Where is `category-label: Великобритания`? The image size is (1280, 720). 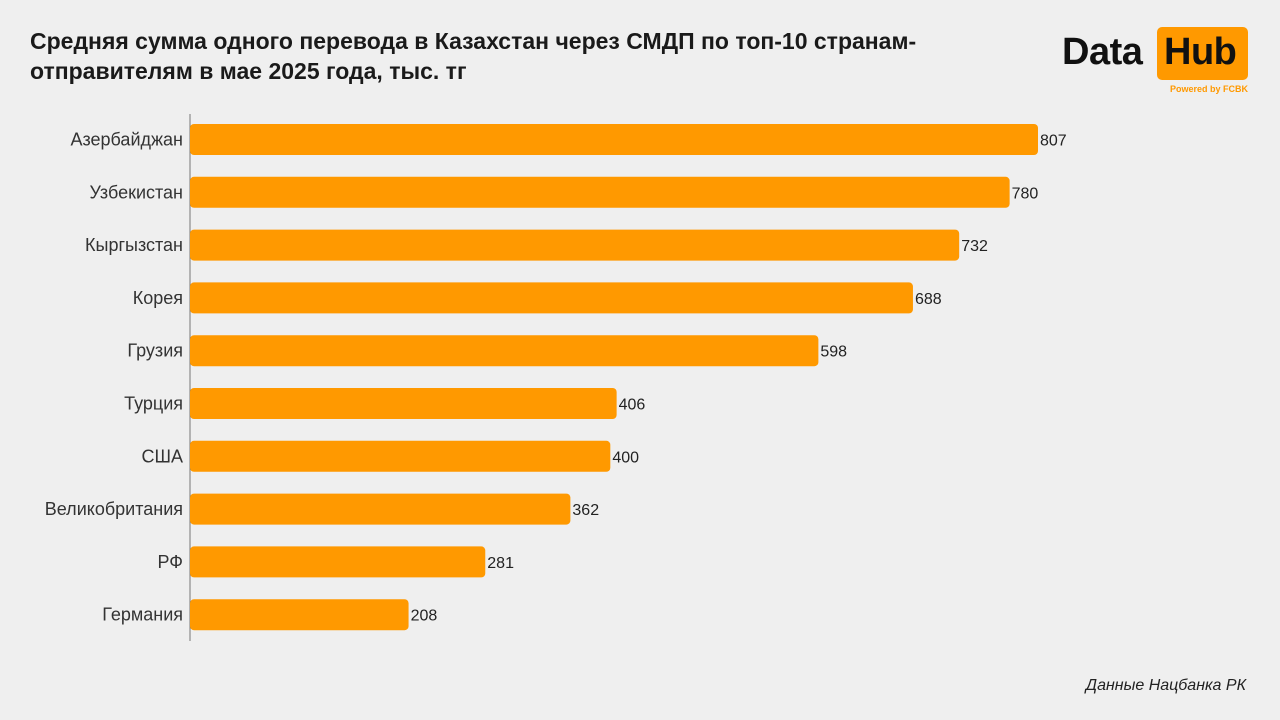 category-label: Великобритания is located at coordinates (114, 509).